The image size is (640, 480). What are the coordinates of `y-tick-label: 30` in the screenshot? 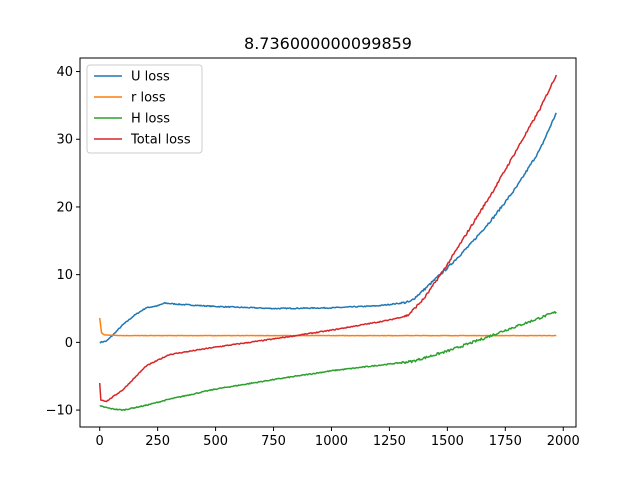 It's located at (64, 140).